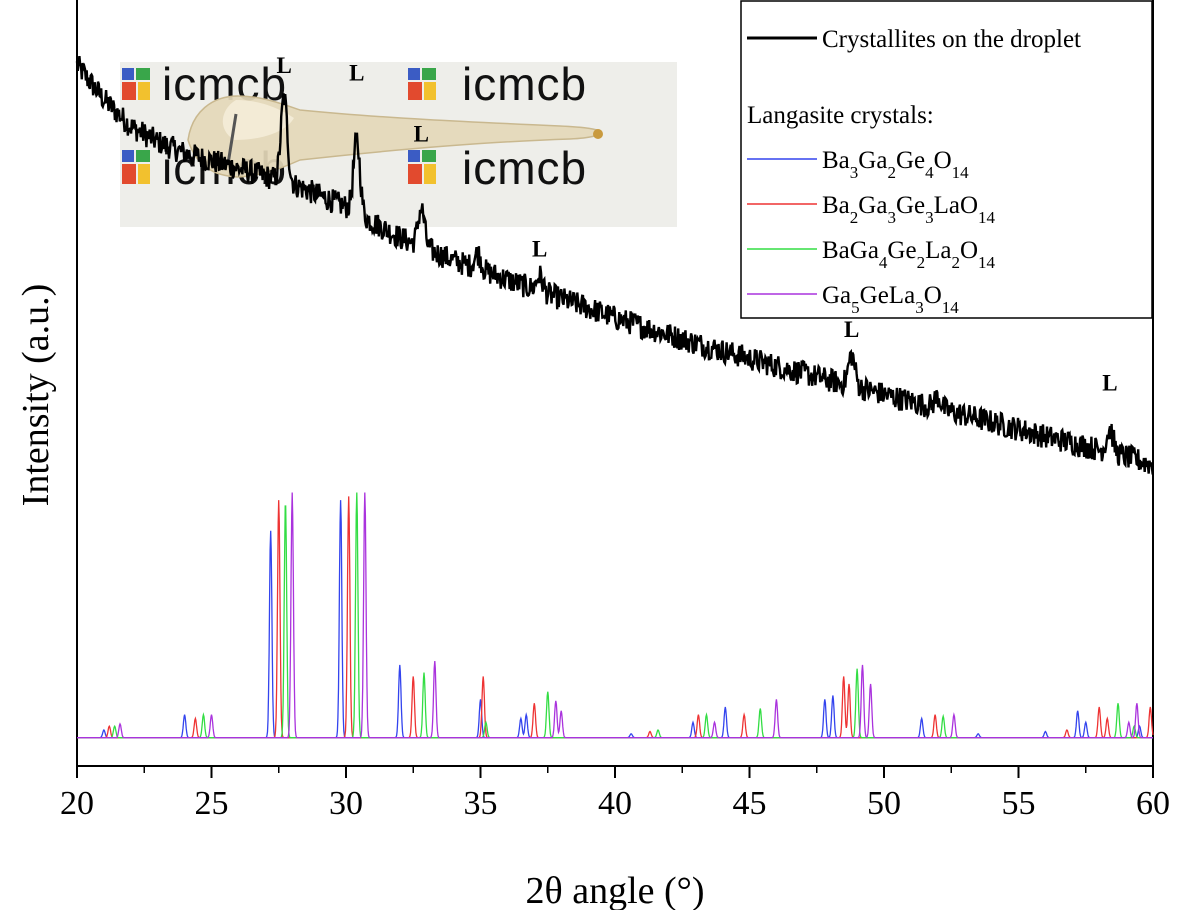  I want to click on droplet-crack, so click(232, 139).